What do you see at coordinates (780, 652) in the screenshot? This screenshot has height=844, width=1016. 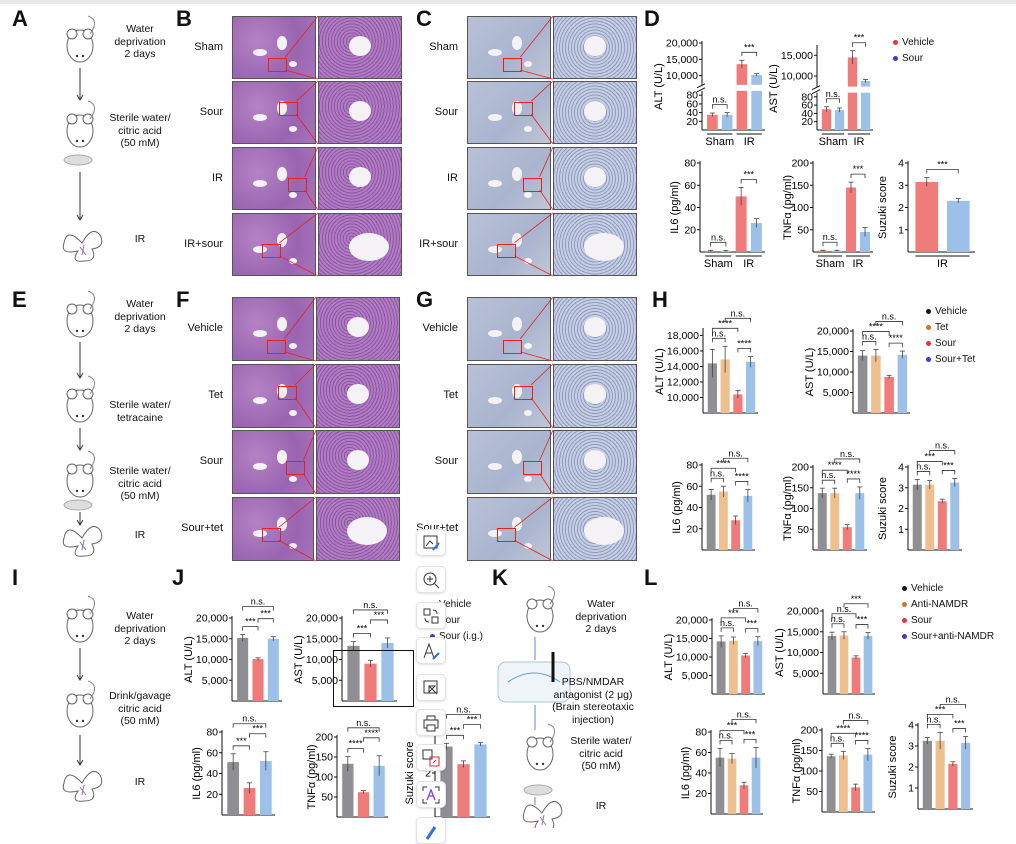 I see `y-axis-label: AST (U/L)` at bounding box center [780, 652].